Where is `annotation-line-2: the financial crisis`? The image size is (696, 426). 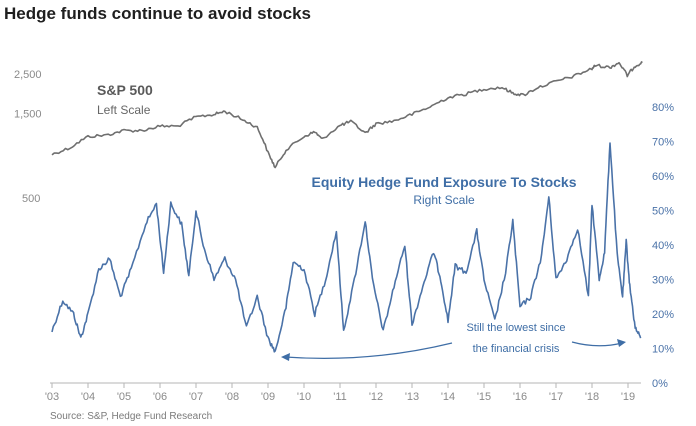 annotation-line-2: the financial crisis is located at coordinates (516, 349).